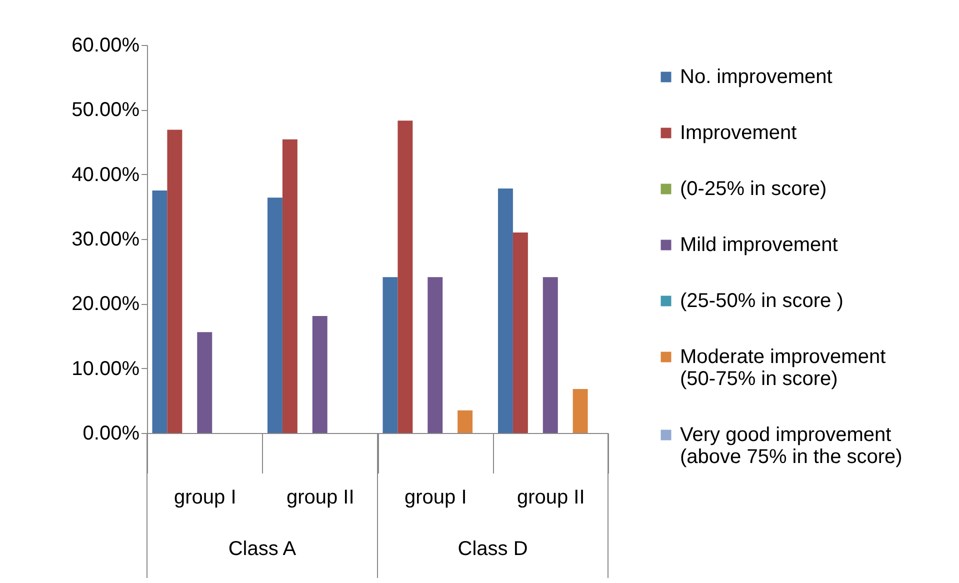 The width and height of the screenshot is (959, 583). Describe the element at coordinates (753, 189) in the screenshot. I see `legend-label: (0-25% in score)` at that location.